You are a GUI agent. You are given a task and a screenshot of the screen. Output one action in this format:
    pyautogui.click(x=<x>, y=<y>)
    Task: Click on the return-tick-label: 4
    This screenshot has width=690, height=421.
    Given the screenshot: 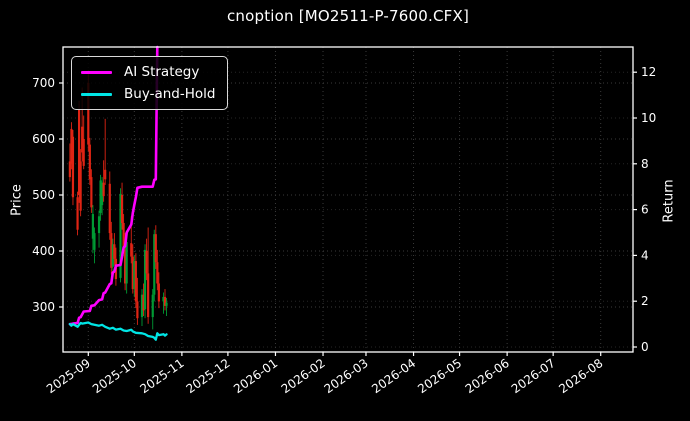 What is the action you would take?
    pyautogui.click(x=645, y=255)
    